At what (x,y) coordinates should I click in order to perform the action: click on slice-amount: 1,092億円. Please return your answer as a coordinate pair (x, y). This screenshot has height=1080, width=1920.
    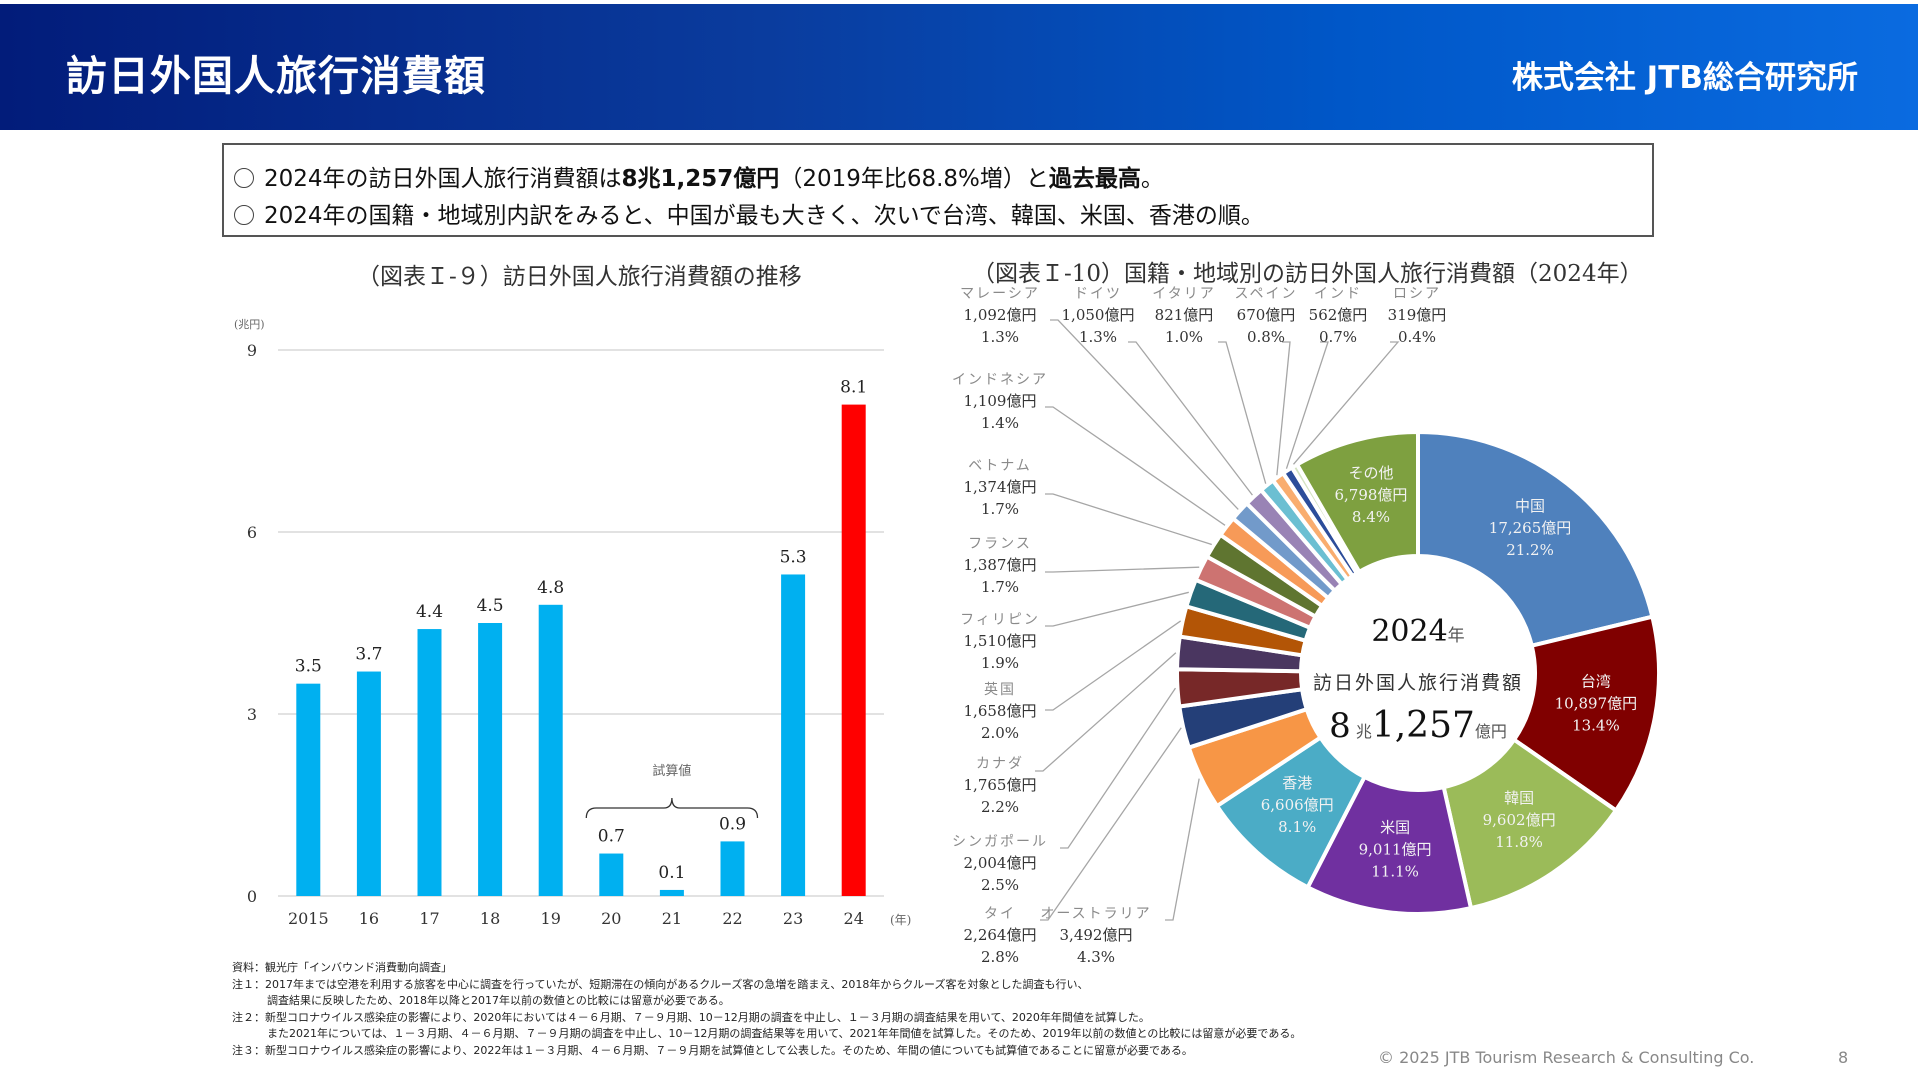
    Looking at the image, I should click on (1000, 315).